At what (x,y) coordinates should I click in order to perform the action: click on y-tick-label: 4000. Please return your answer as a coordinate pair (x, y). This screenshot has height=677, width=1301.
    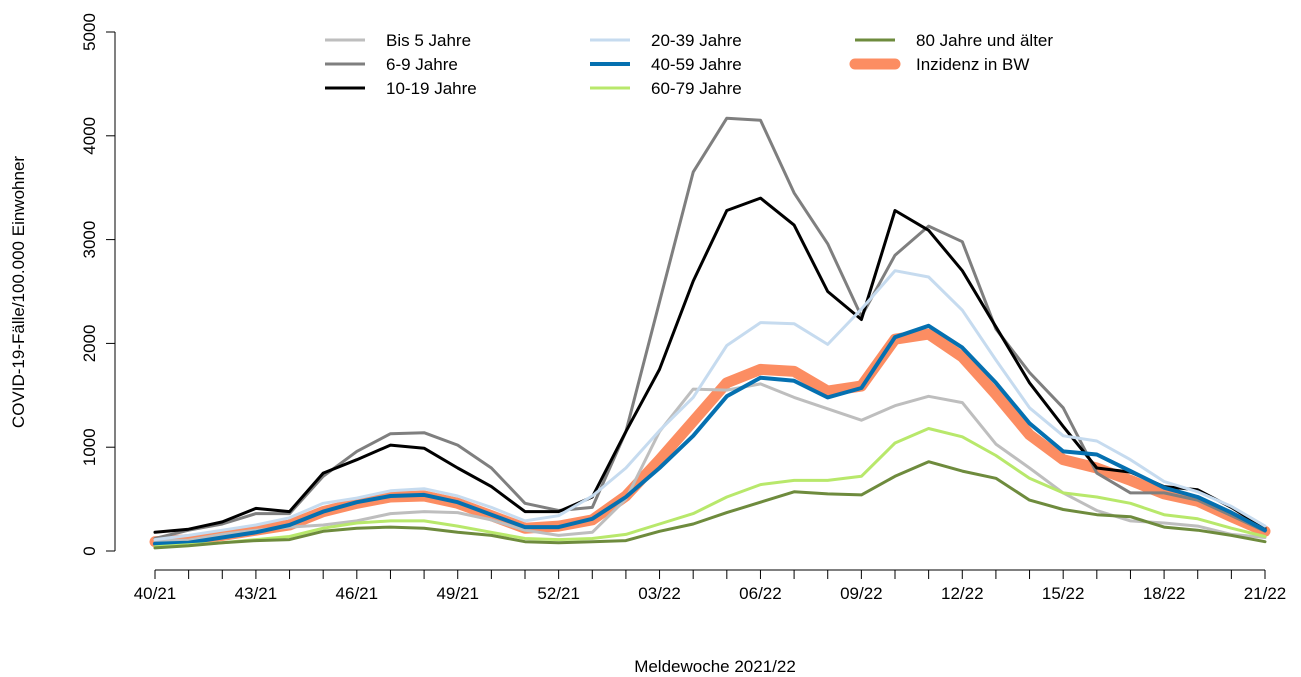
    Looking at the image, I should click on (89, 136).